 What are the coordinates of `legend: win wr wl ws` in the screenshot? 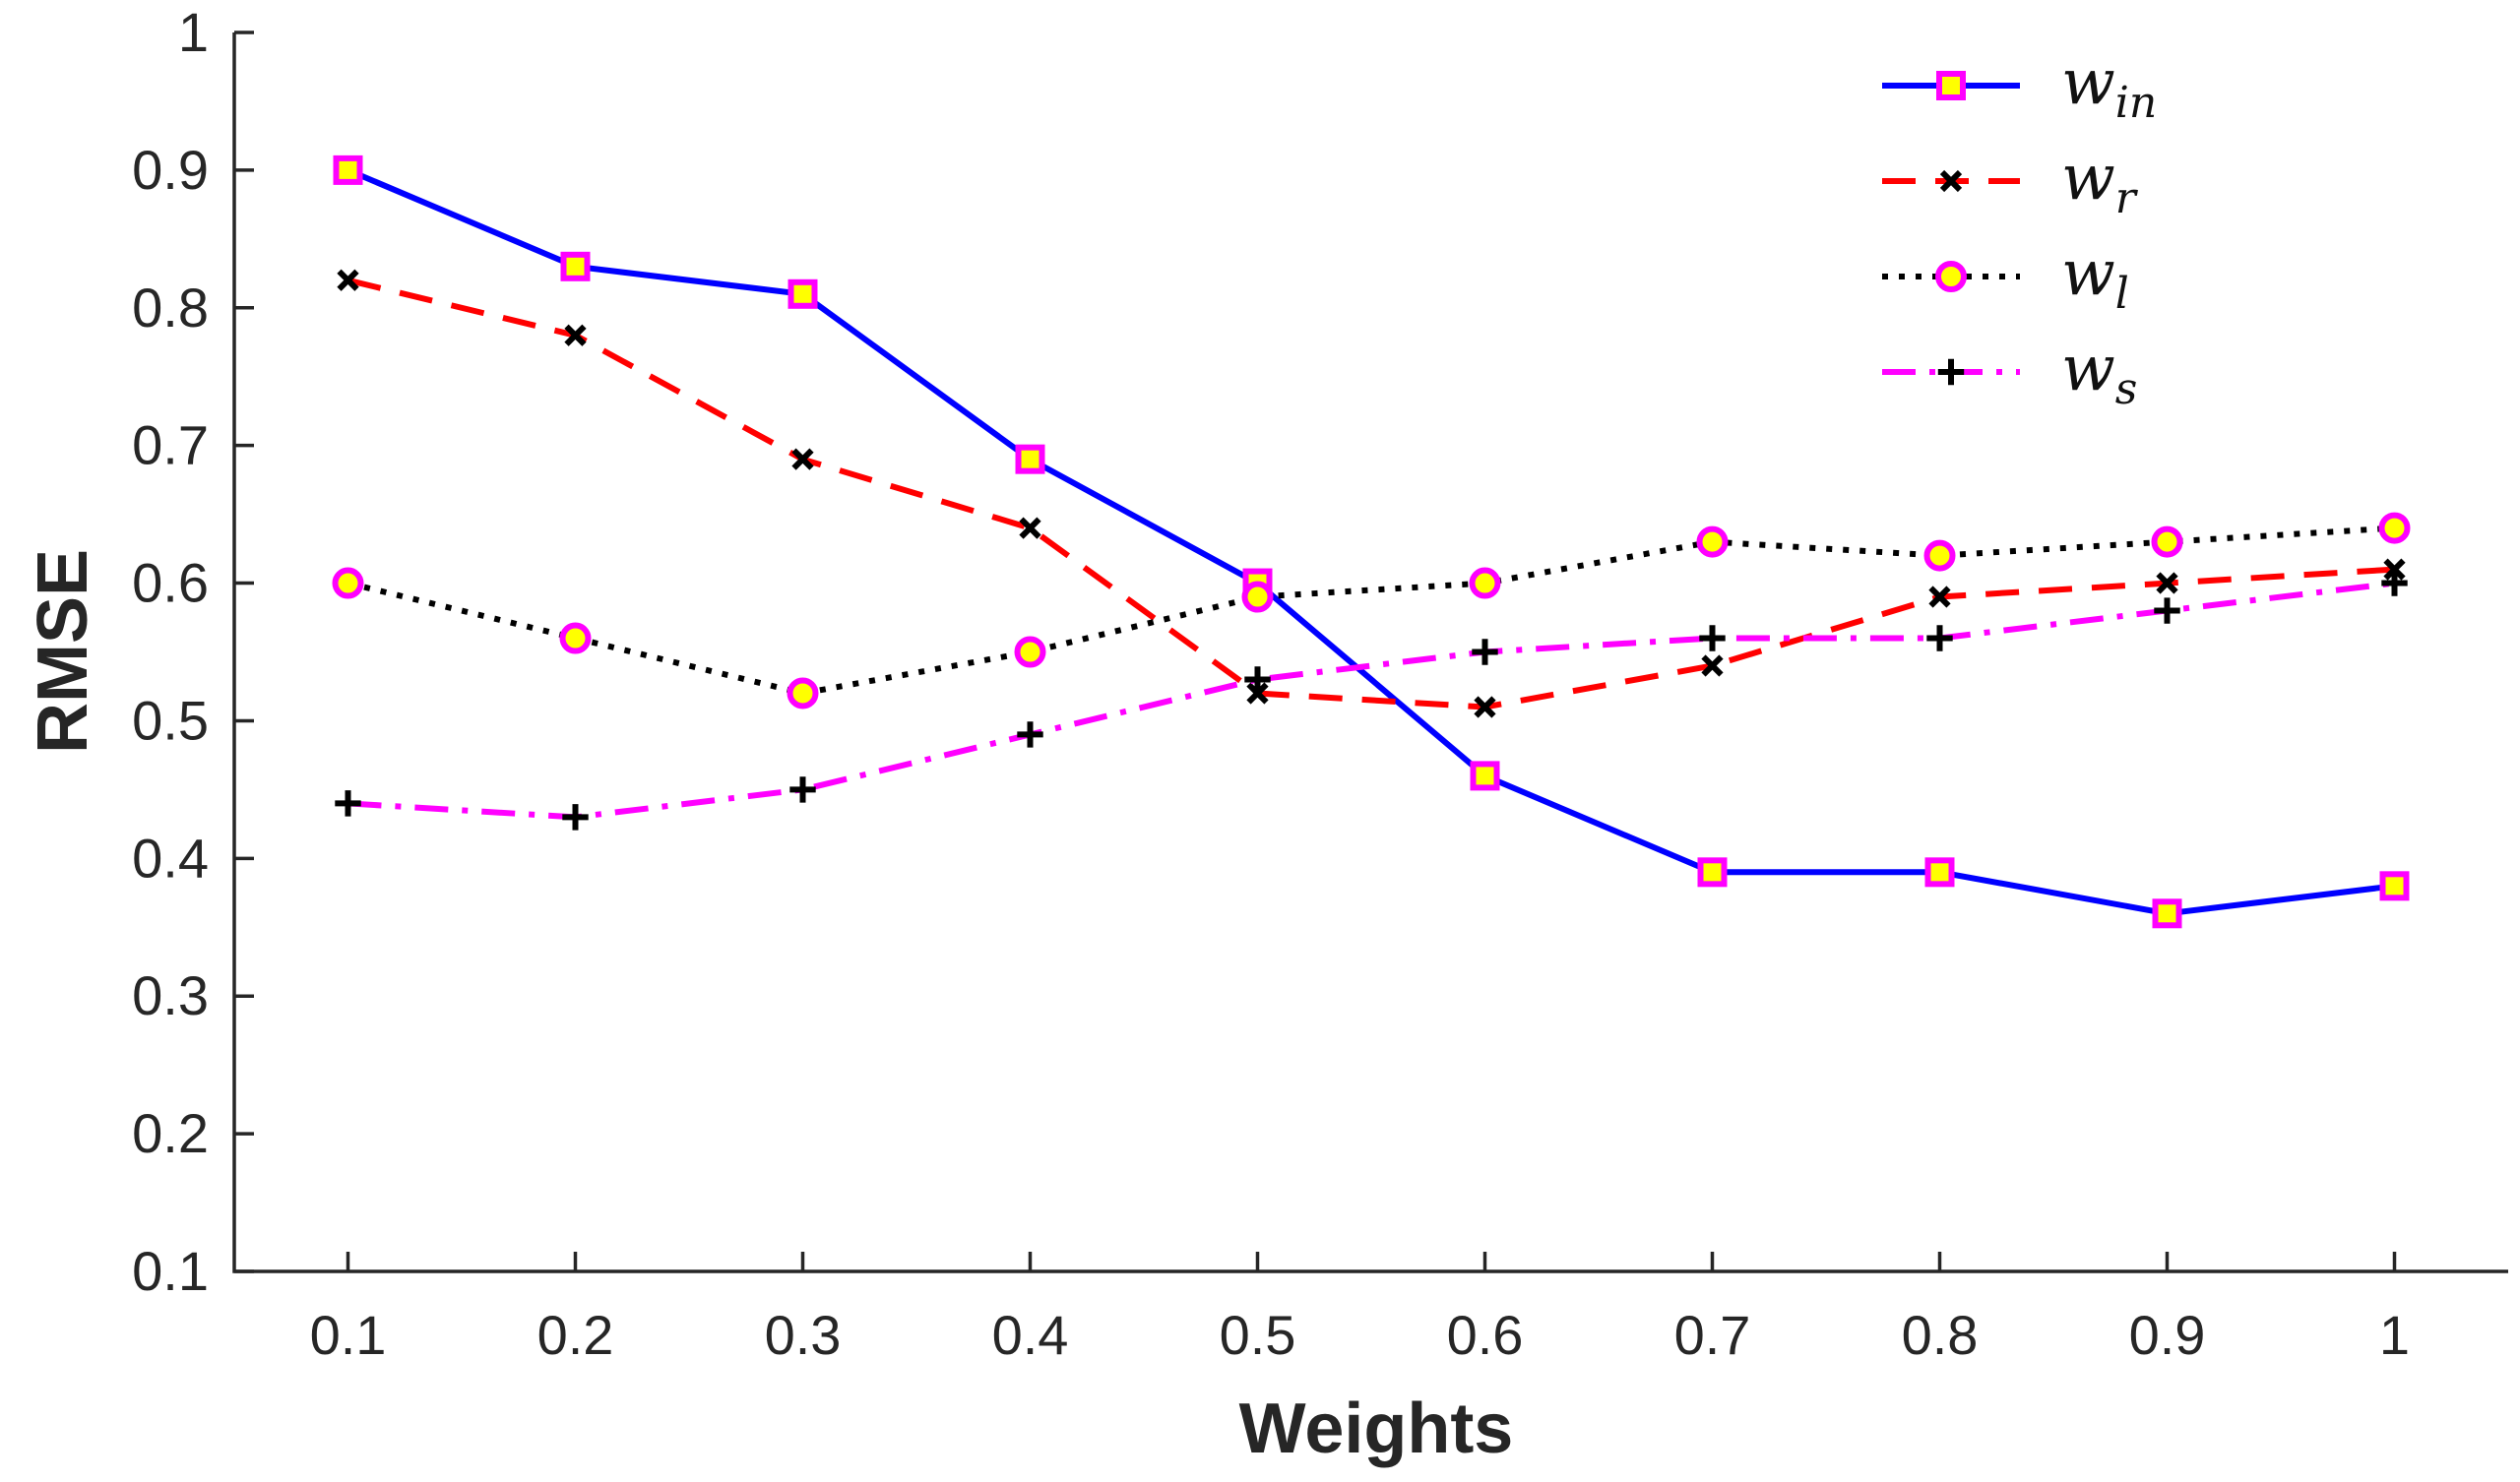 It's located at (2019, 230).